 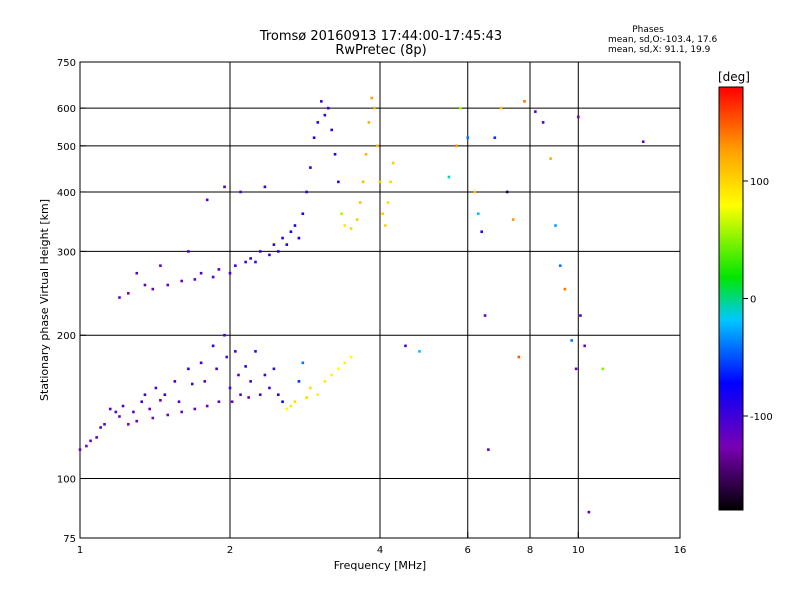 What do you see at coordinates (69, 539) in the screenshot?
I see `y-tick-label: 75` at bounding box center [69, 539].